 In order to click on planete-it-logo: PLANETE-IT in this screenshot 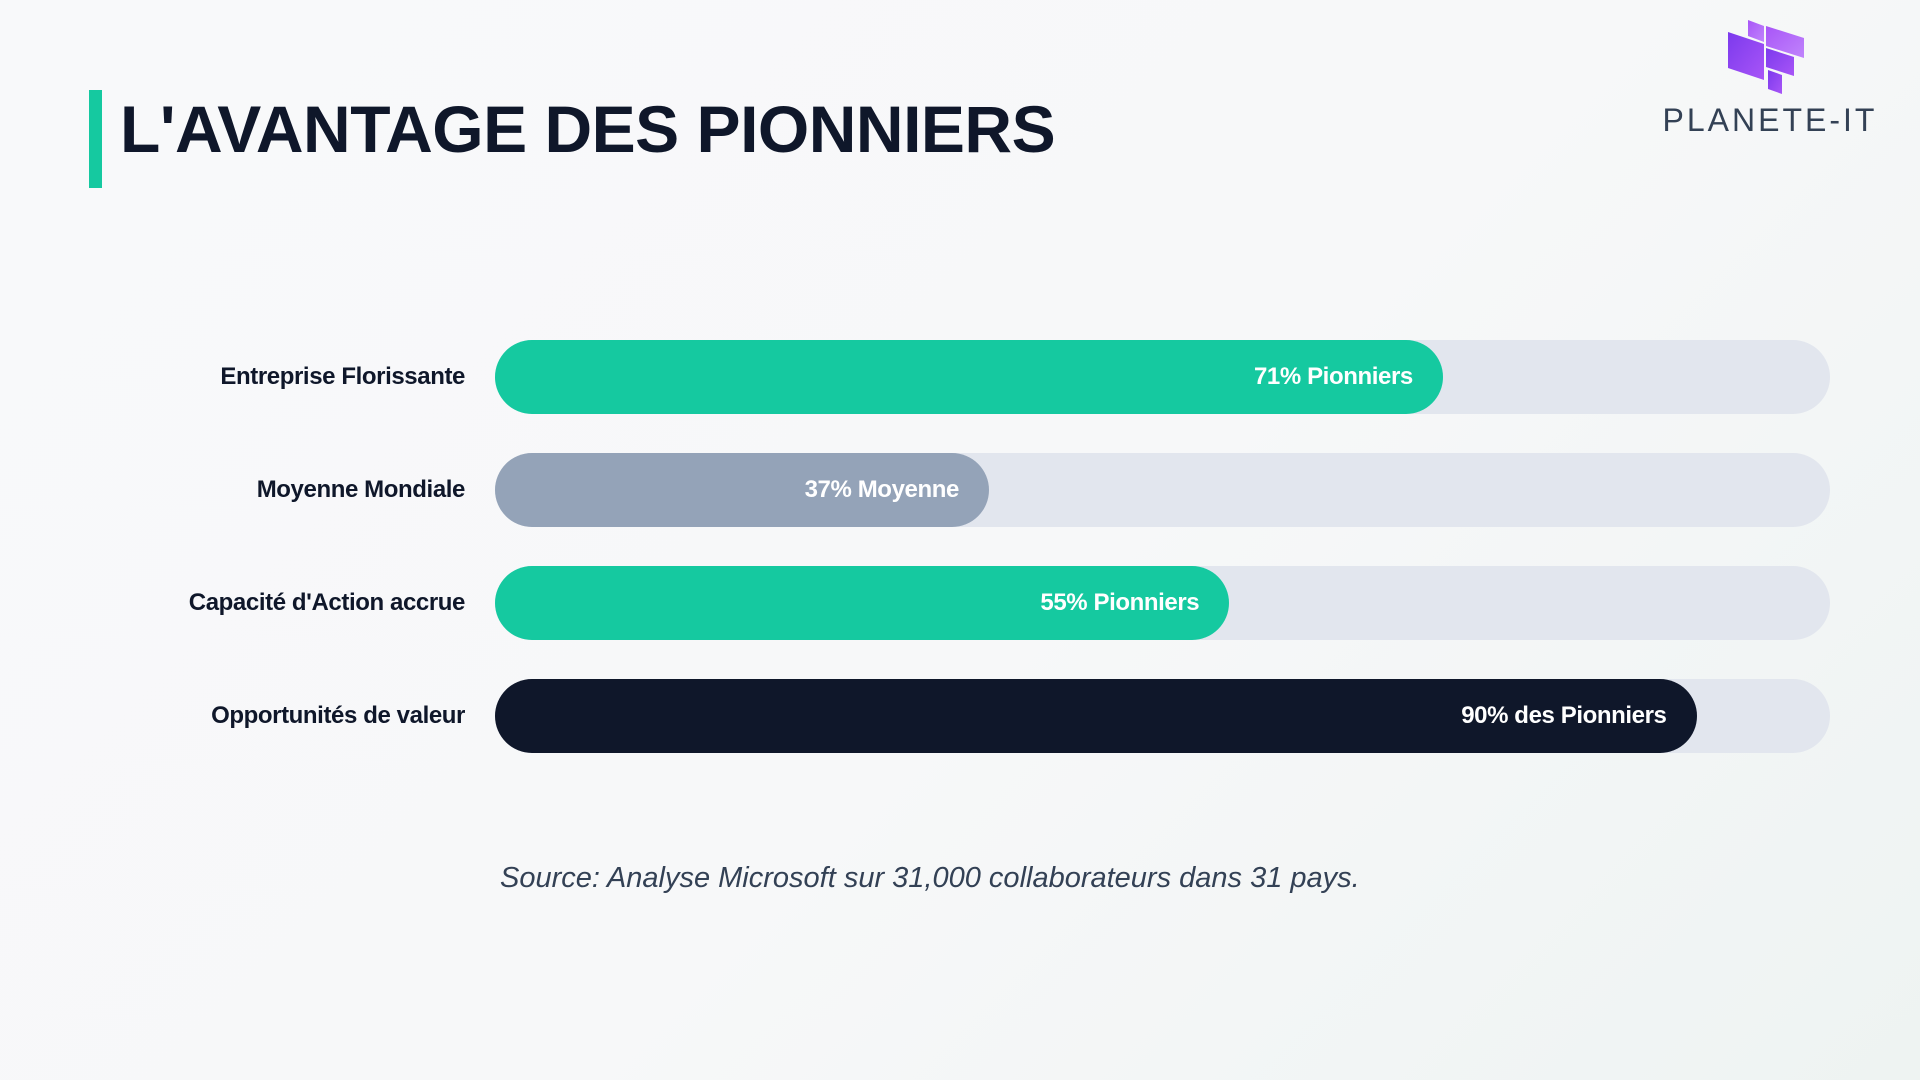, I will do `click(1770, 78)`.